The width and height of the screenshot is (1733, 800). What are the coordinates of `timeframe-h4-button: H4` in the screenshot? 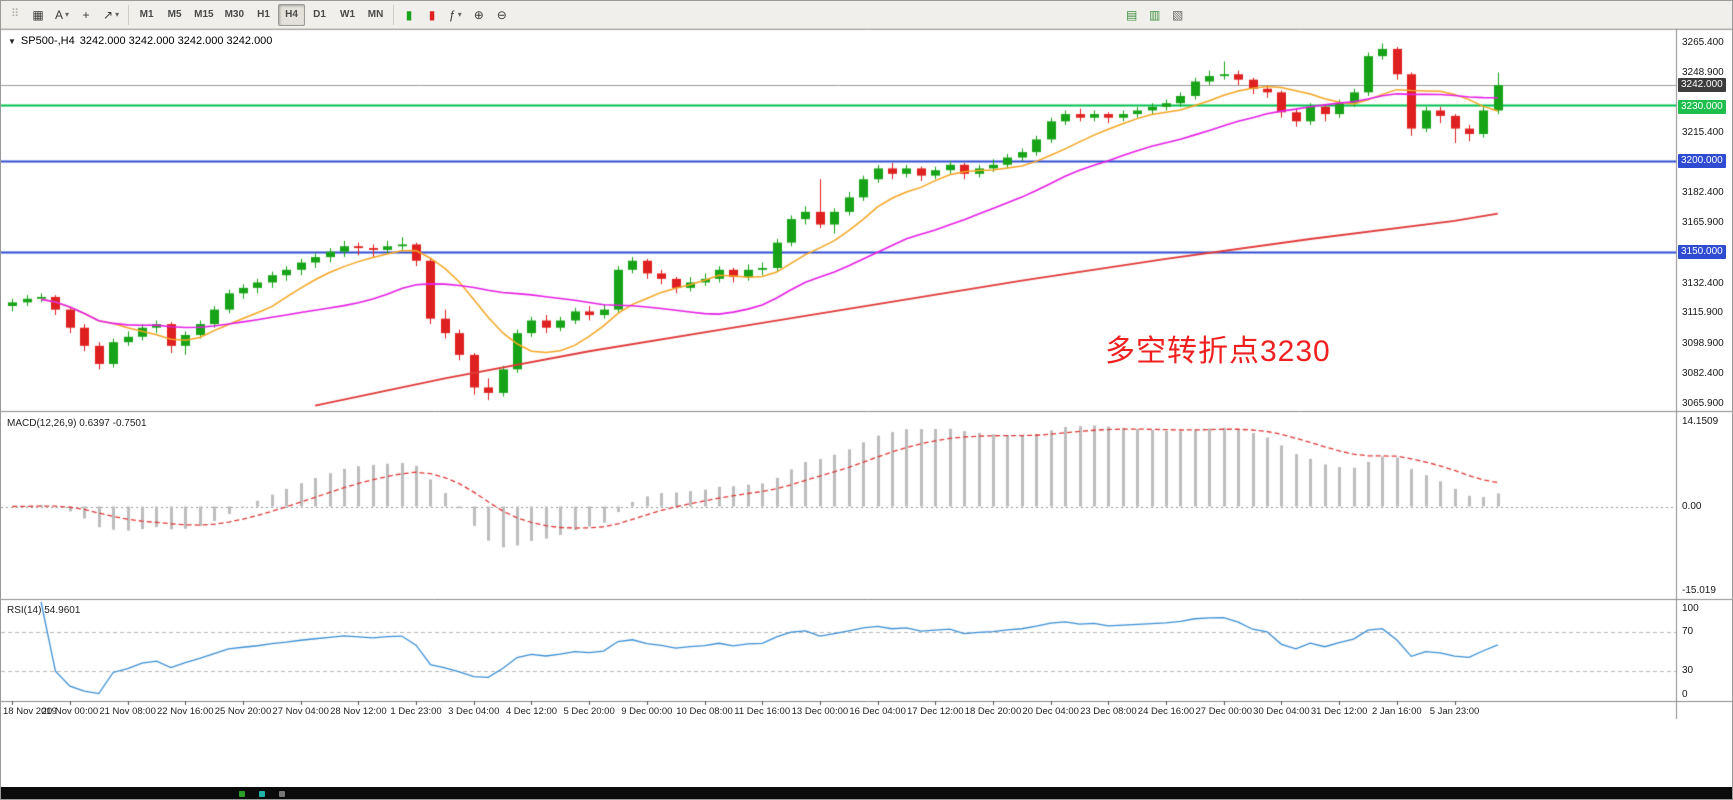 It's located at (292, 14).